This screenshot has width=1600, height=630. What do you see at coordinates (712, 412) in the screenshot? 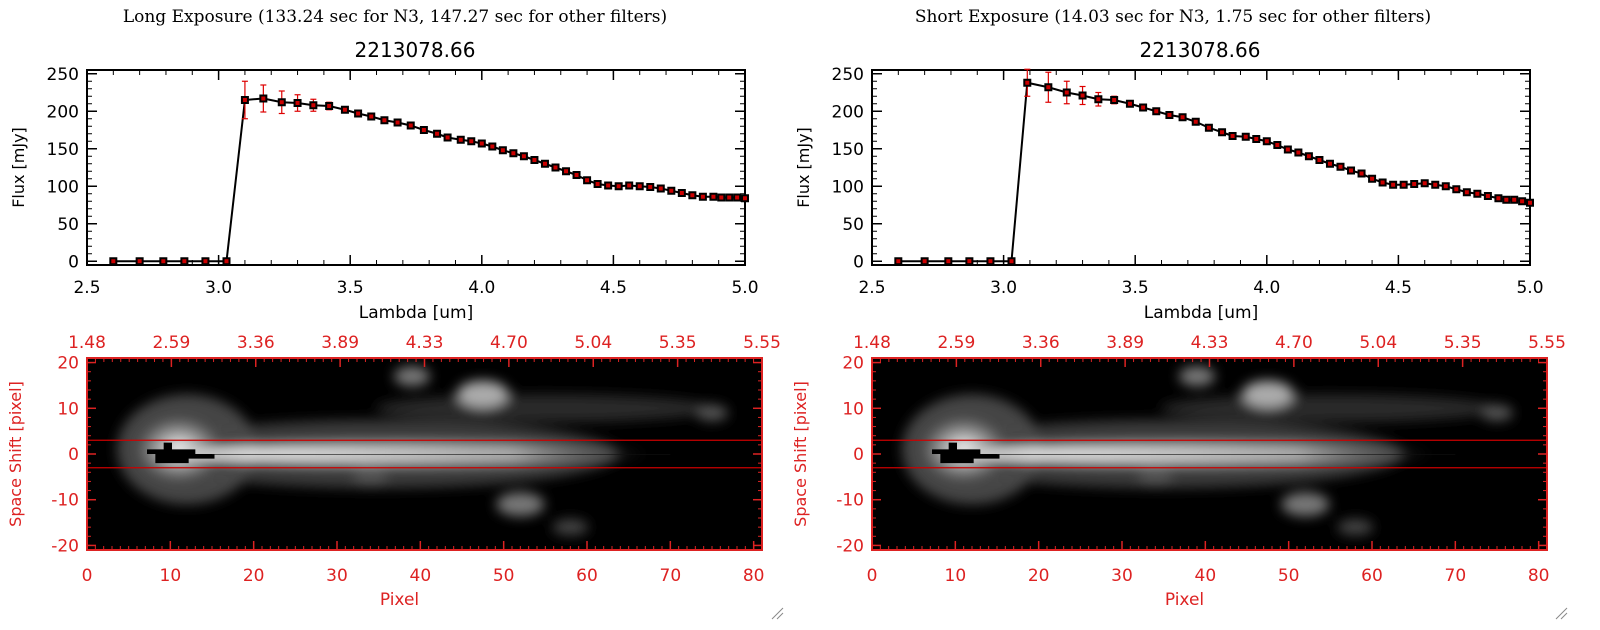
I see `blob-right` at bounding box center [712, 412].